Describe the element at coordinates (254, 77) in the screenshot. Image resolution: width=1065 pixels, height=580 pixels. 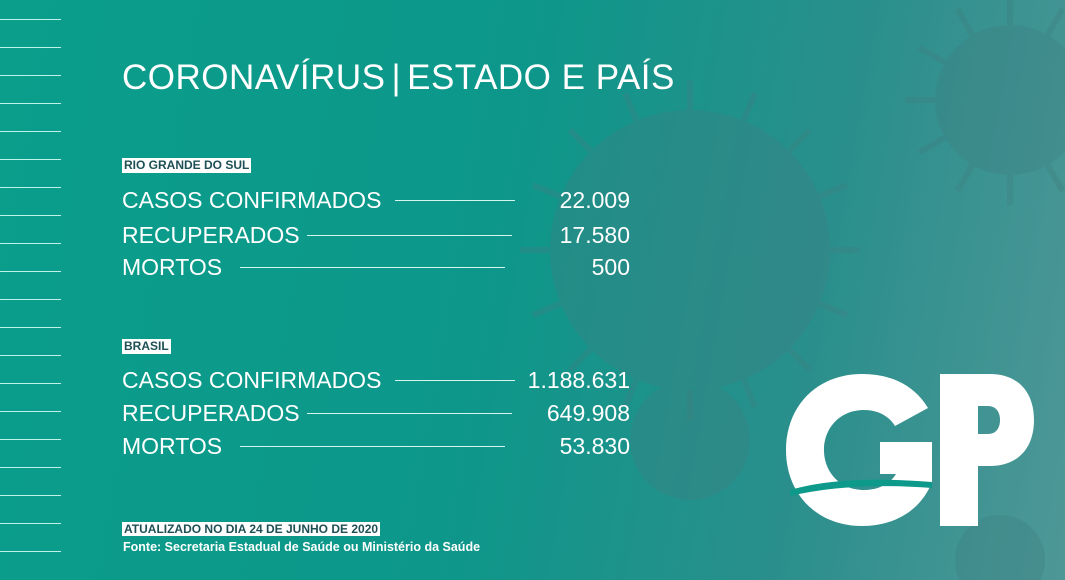
I see `title-left: CORONAVÍRUS` at that location.